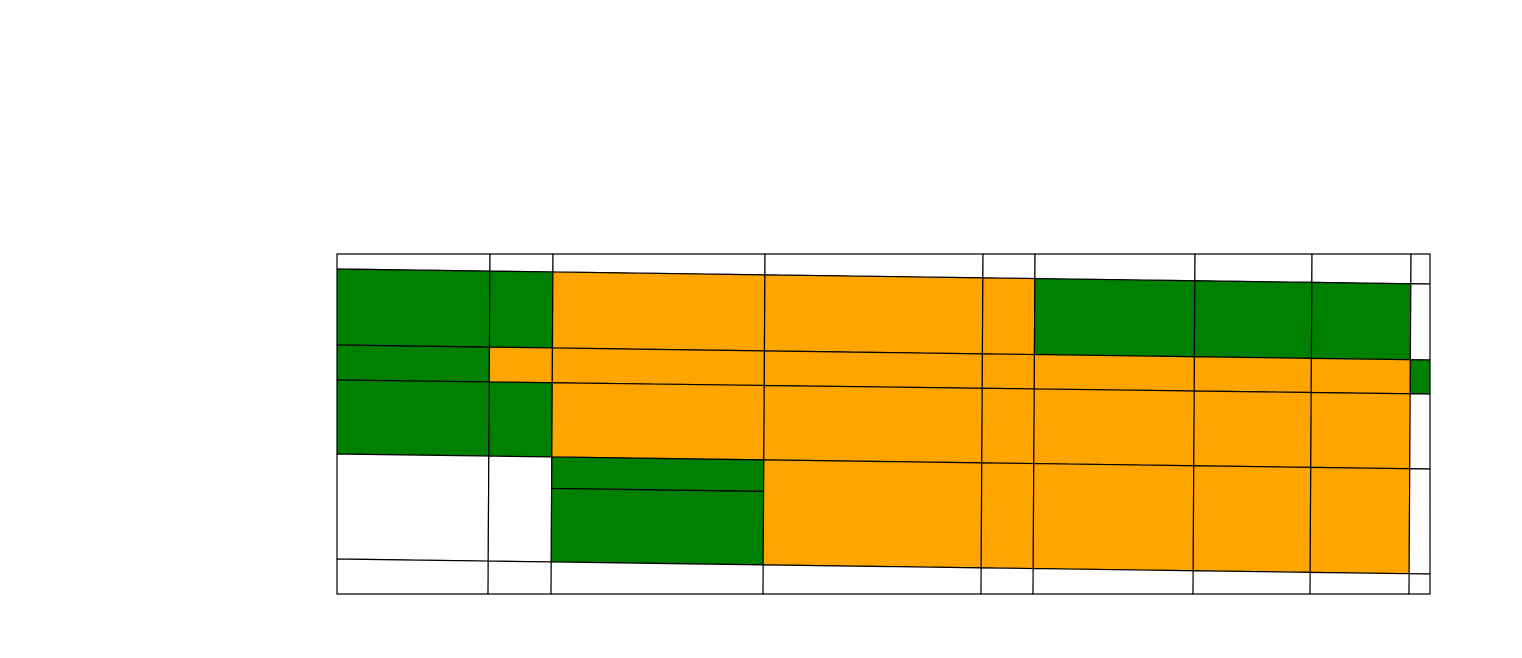 This screenshot has width=1522, height=658. What do you see at coordinates (873, 314) in the screenshot?
I see `tile-r1-c3` at bounding box center [873, 314].